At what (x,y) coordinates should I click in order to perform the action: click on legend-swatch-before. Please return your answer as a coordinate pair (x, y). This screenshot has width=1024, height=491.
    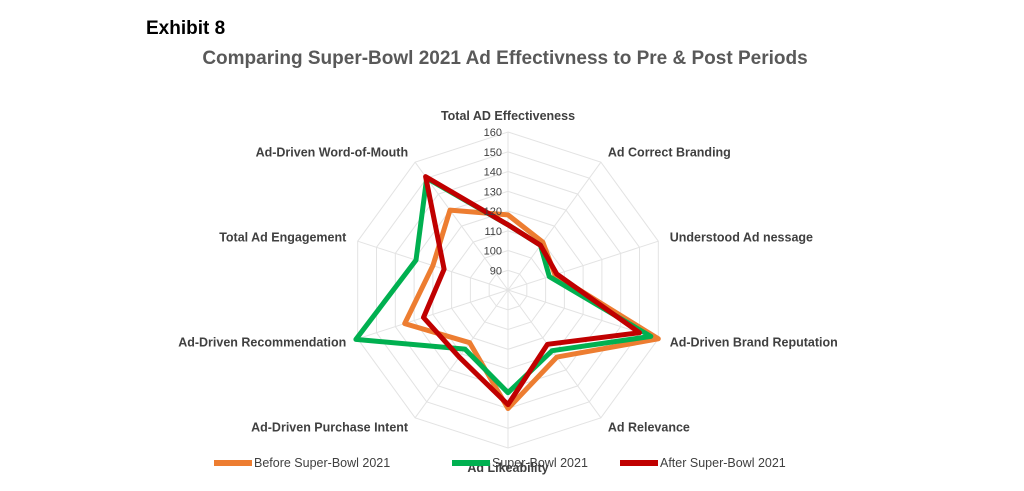
    Looking at the image, I should click on (233, 463).